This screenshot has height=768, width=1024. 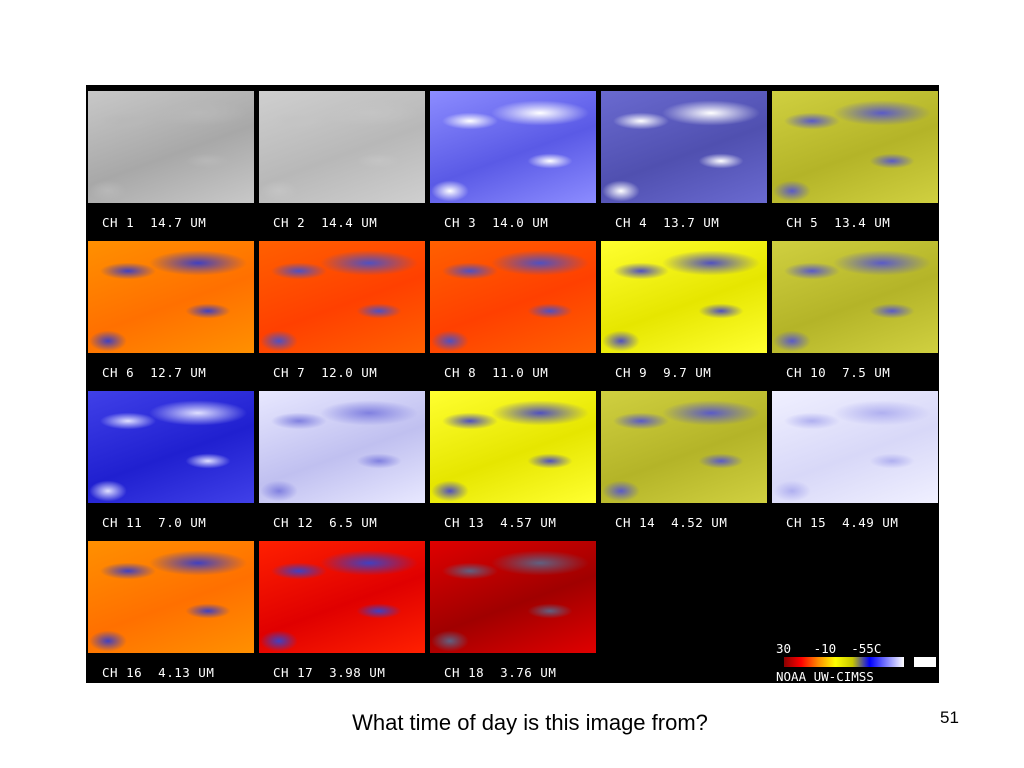 I want to click on channel-panel: CH 3 14.0 UM, so click(x=513, y=160).